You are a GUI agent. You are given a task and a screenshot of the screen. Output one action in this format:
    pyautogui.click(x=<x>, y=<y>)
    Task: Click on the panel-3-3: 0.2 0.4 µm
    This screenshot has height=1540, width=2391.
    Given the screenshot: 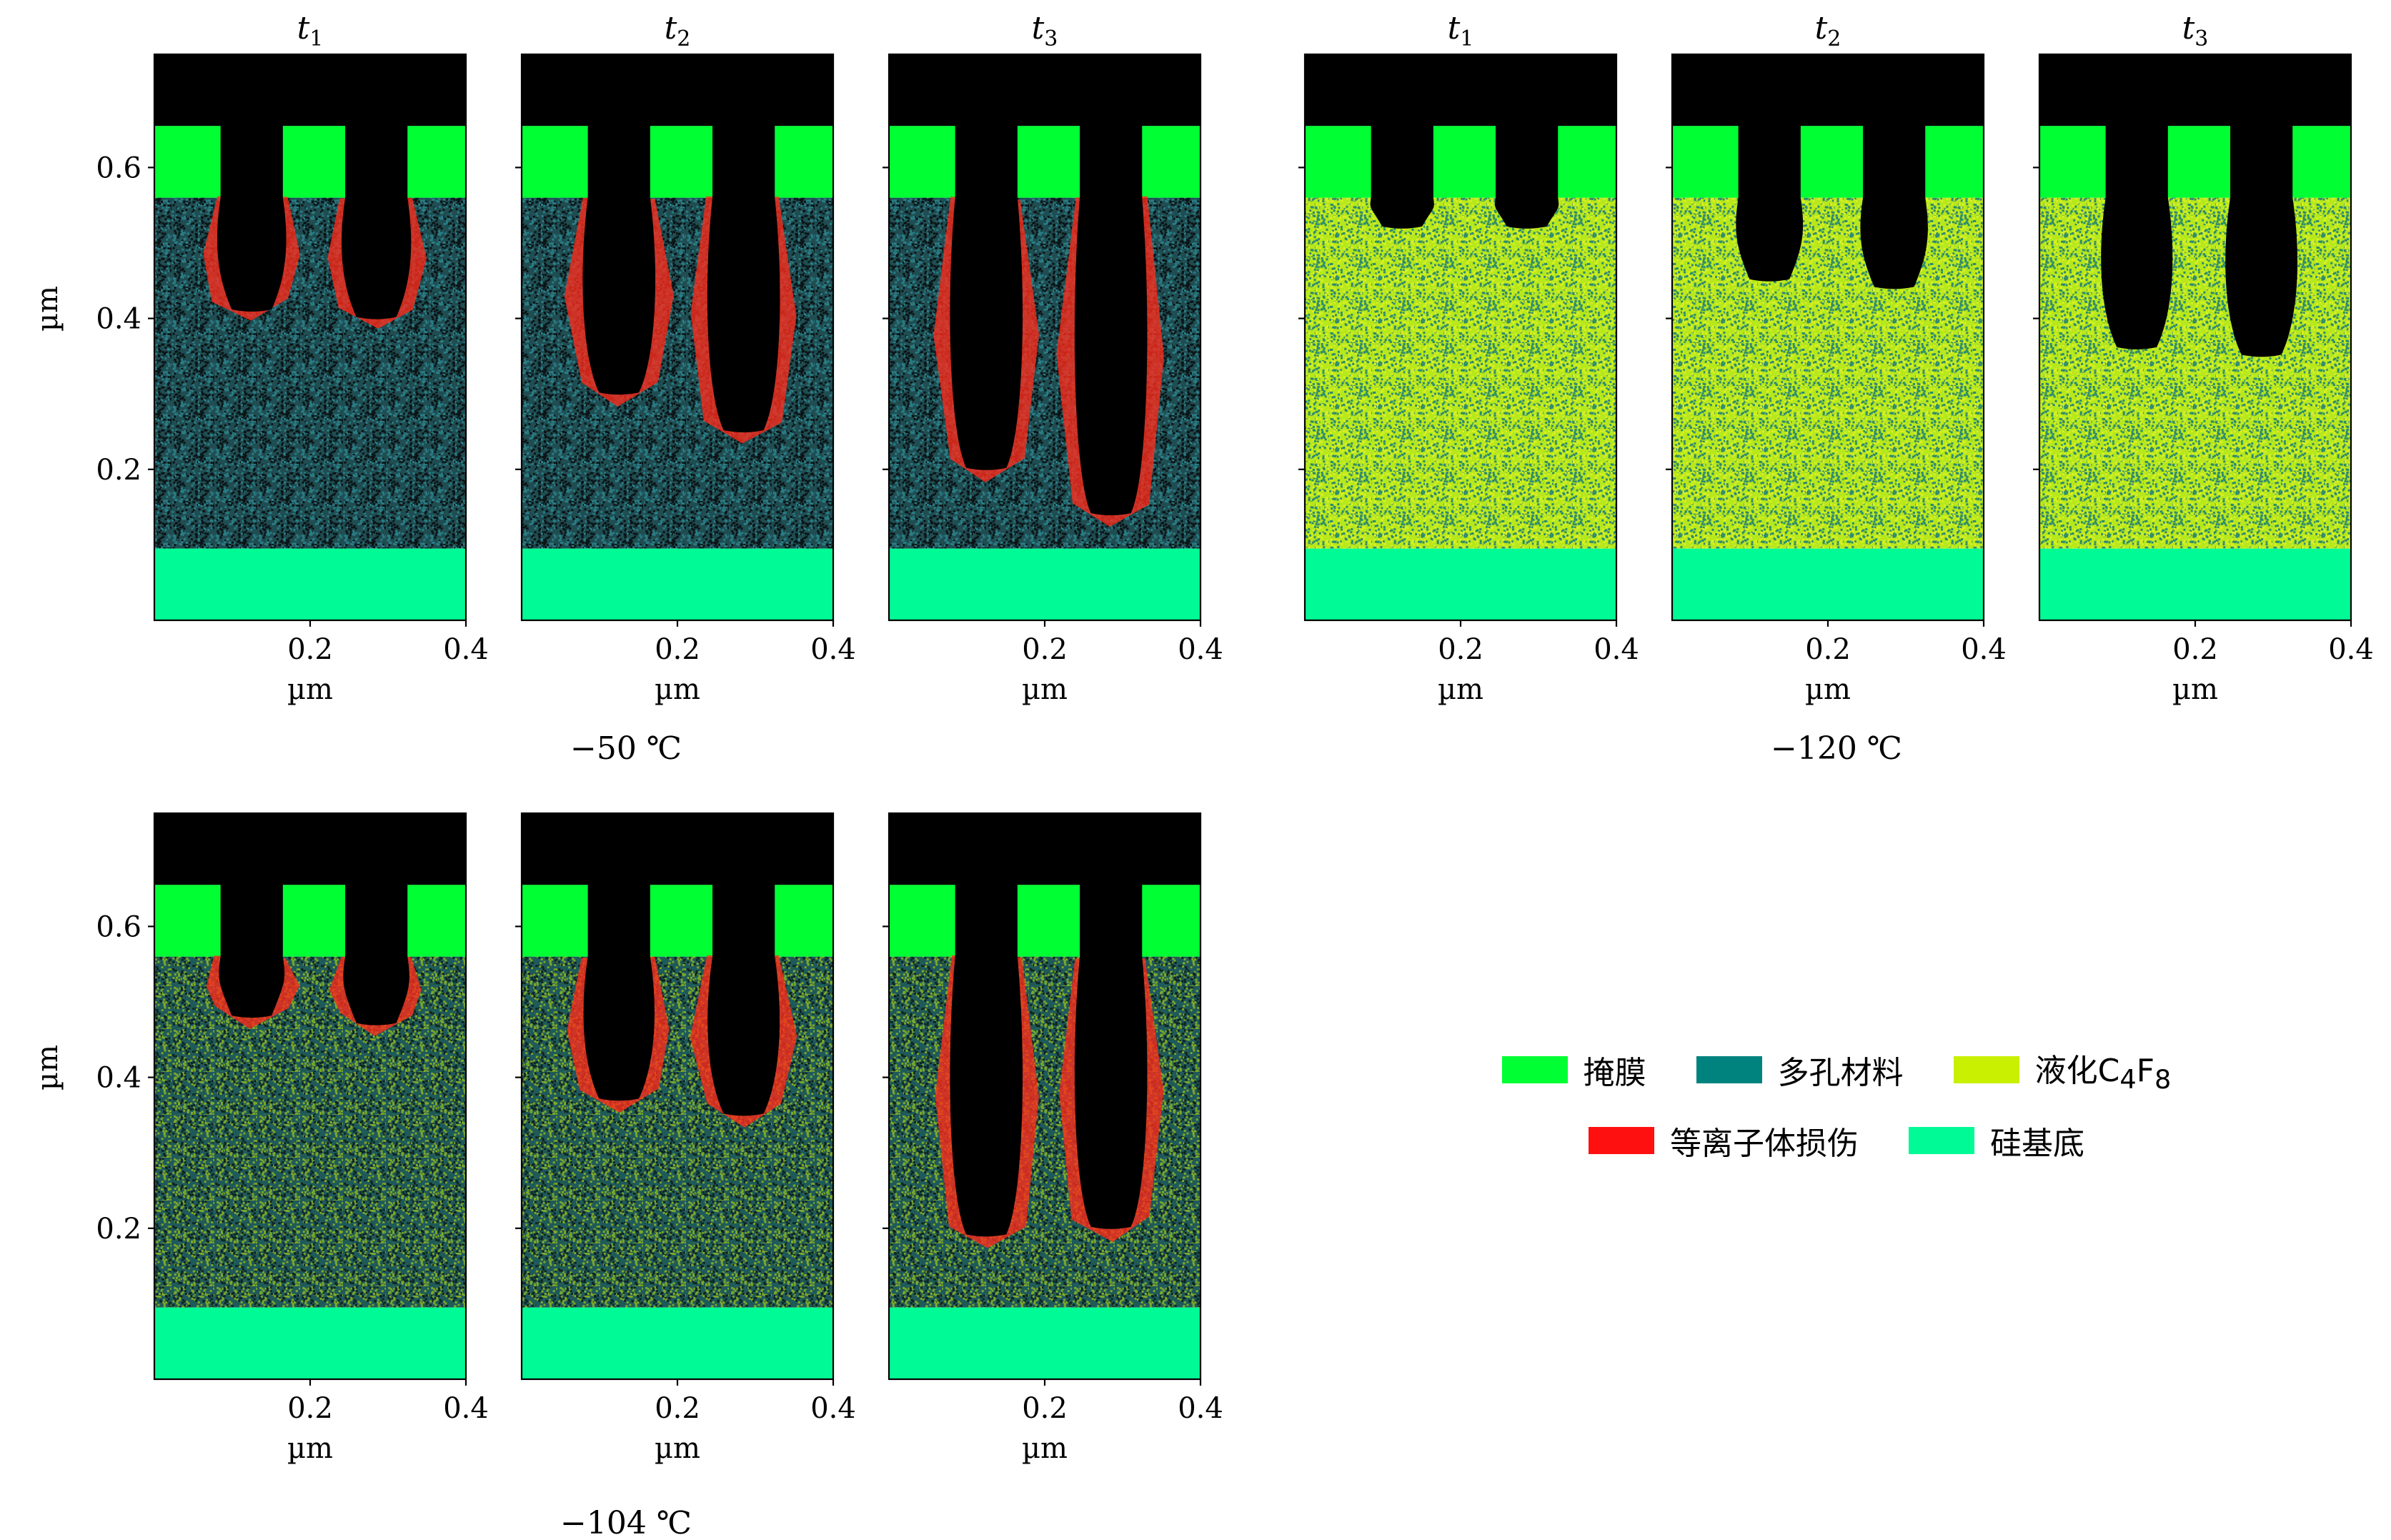 What is the action you would take?
    pyautogui.click(x=1053, y=1138)
    